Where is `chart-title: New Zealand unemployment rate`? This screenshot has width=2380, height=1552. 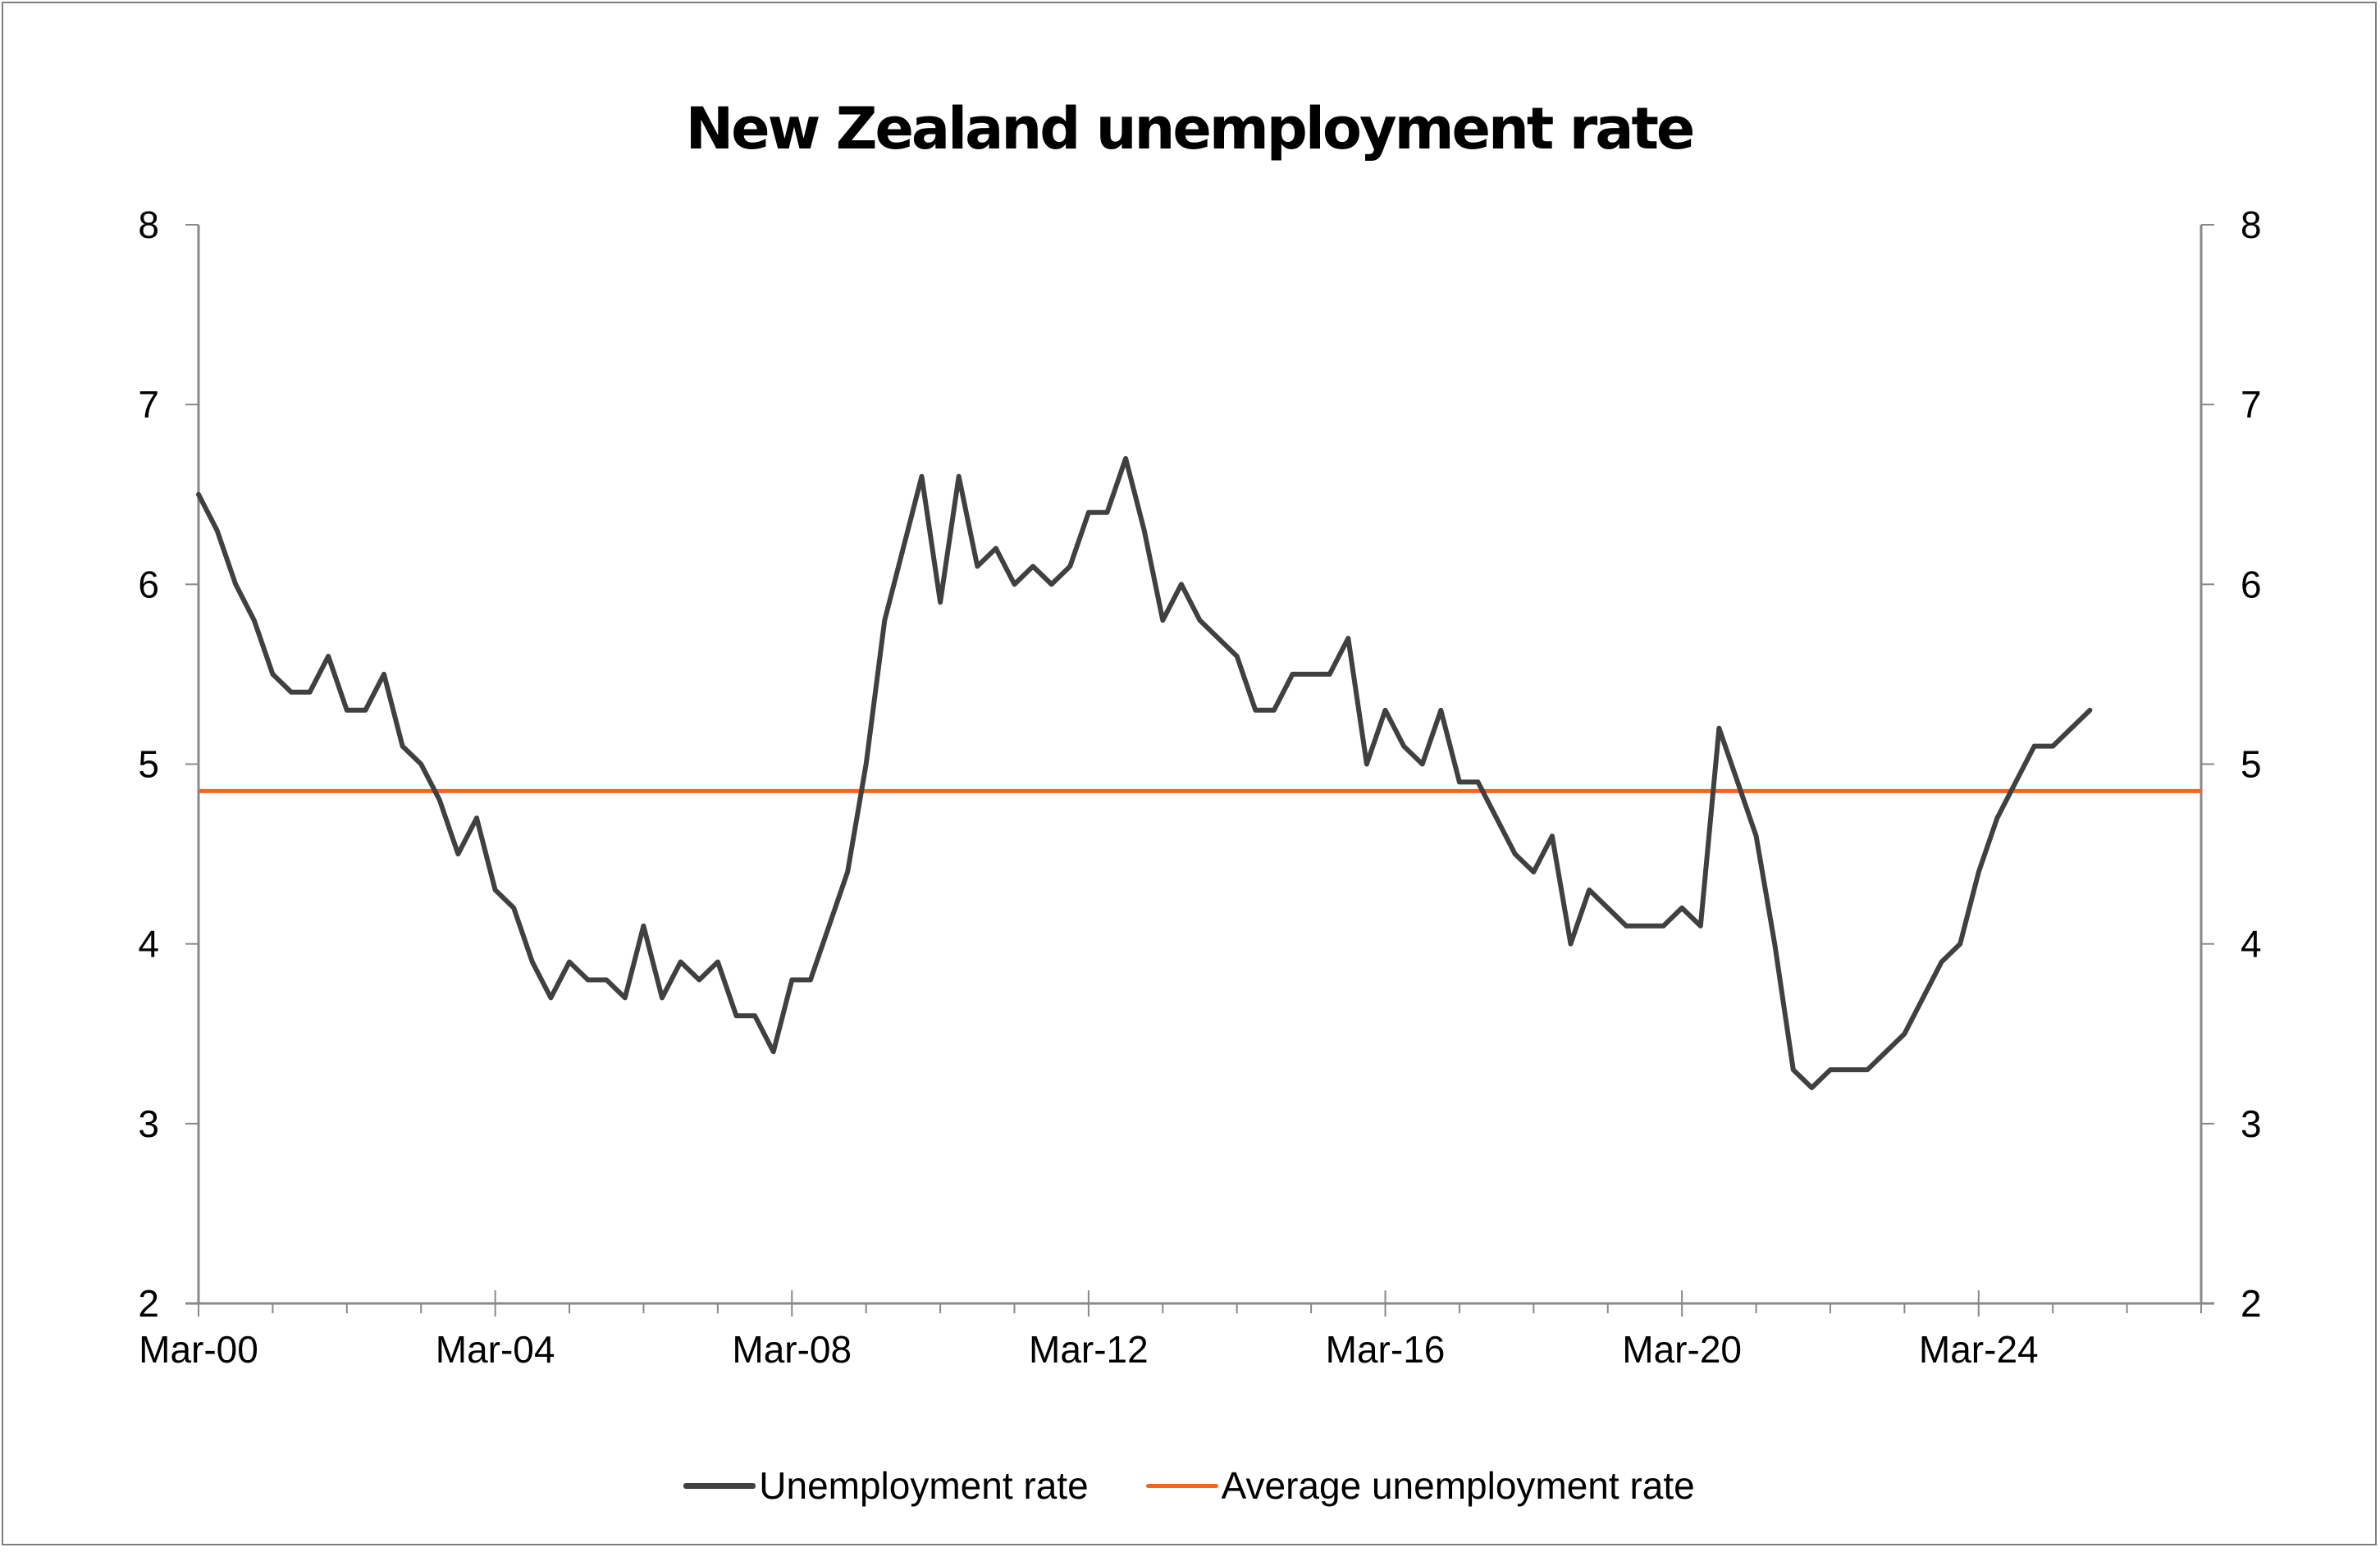 chart-title: New Zealand unemployment rate is located at coordinates (1190, 128).